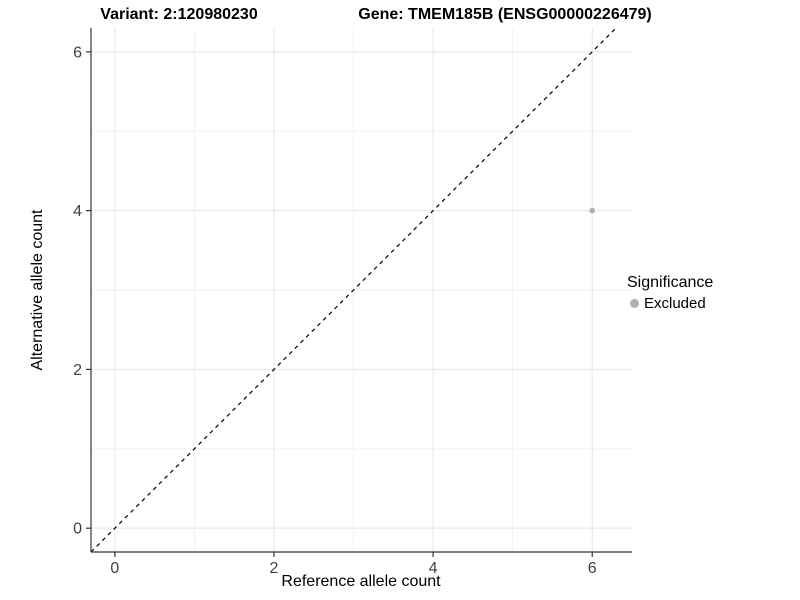  I want to click on x-tick-label: 2, so click(274, 568).